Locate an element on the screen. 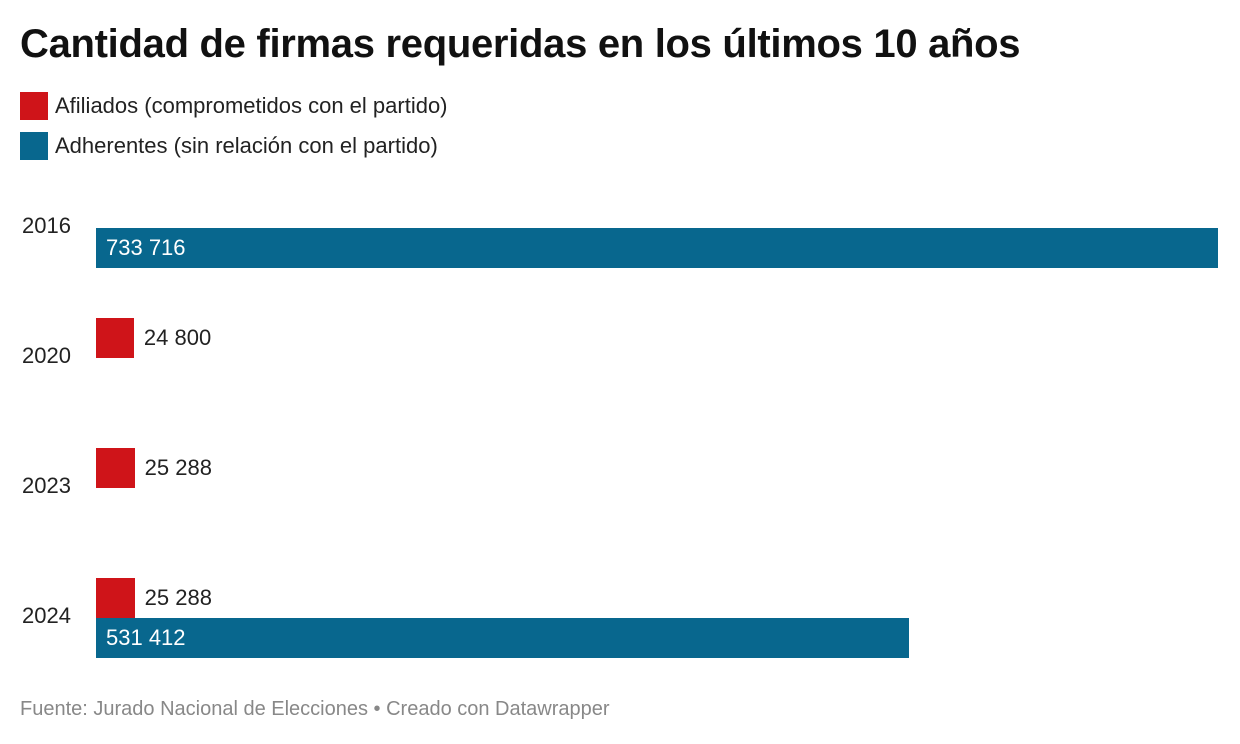 The image size is (1240, 744). value-label-2023-afiliados: 25 288 is located at coordinates (178, 467).